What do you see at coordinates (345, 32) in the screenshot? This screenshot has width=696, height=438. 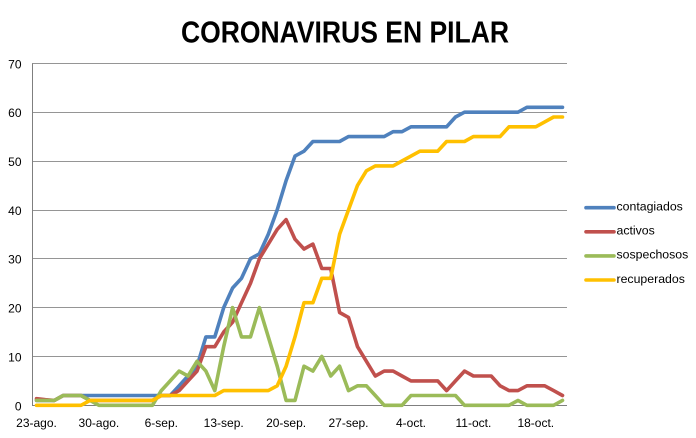 I see `svg-text: CORONAVIRUS EN PILAR` at bounding box center [345, 32].